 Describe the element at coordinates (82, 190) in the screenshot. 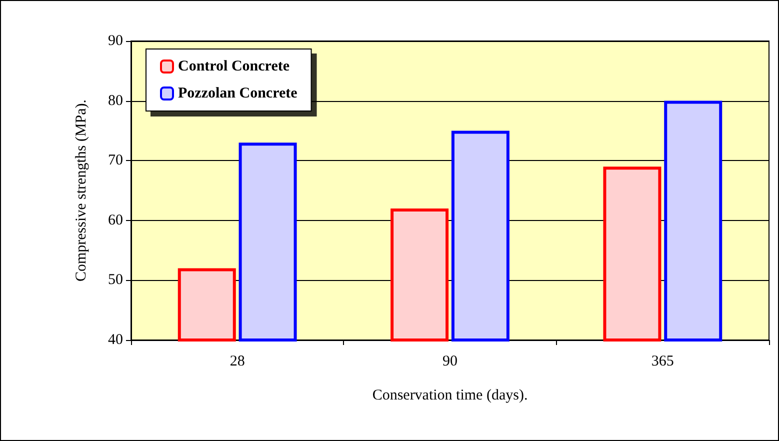

I see `y-axis-title: Compressive strengths (MPa).` at that location.